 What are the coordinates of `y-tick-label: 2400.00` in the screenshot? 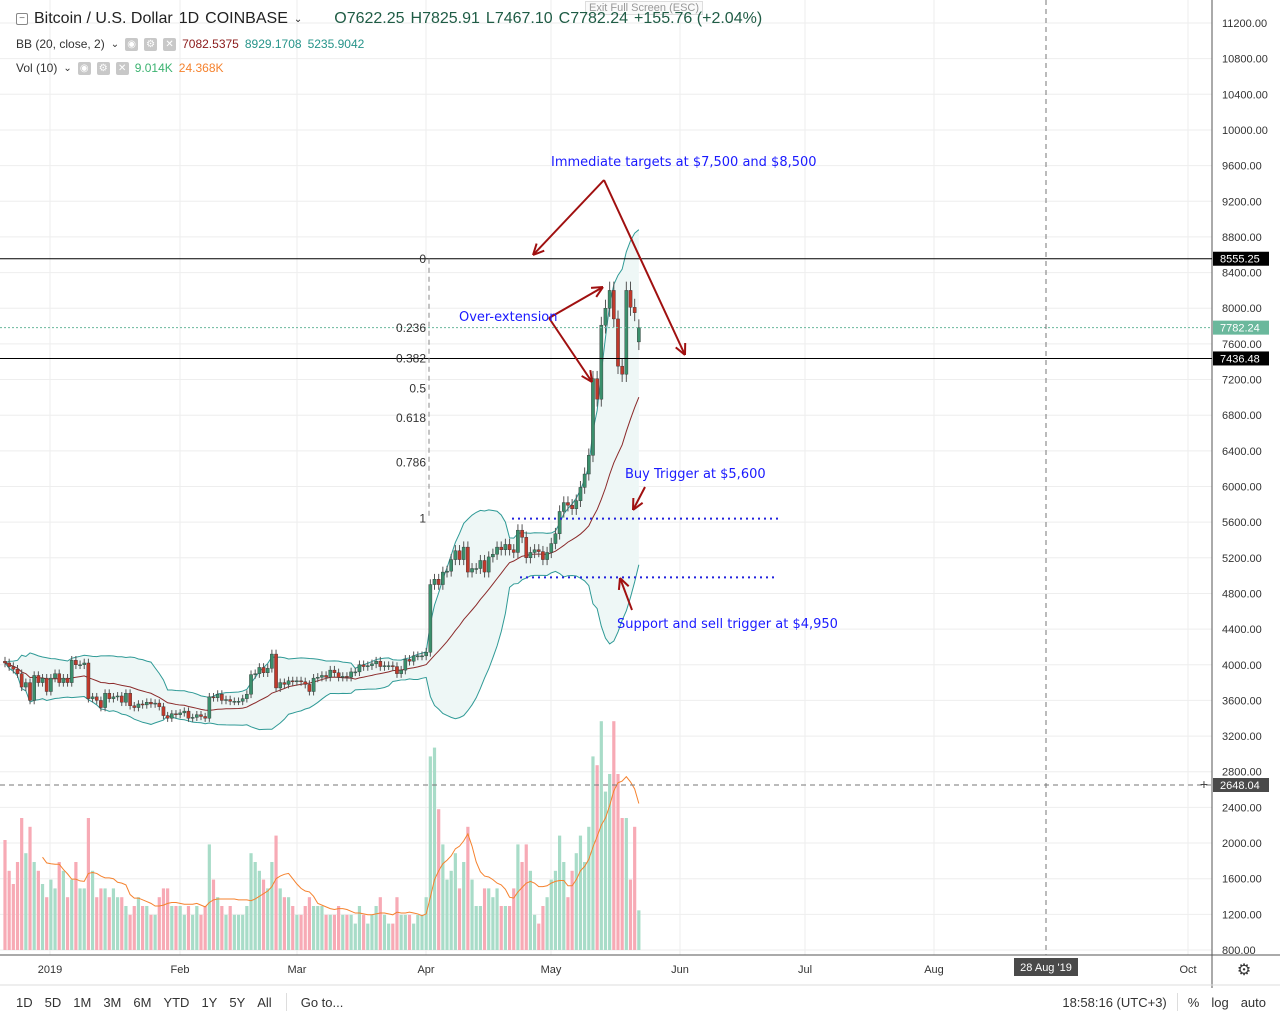 It's located at (1242, 808).